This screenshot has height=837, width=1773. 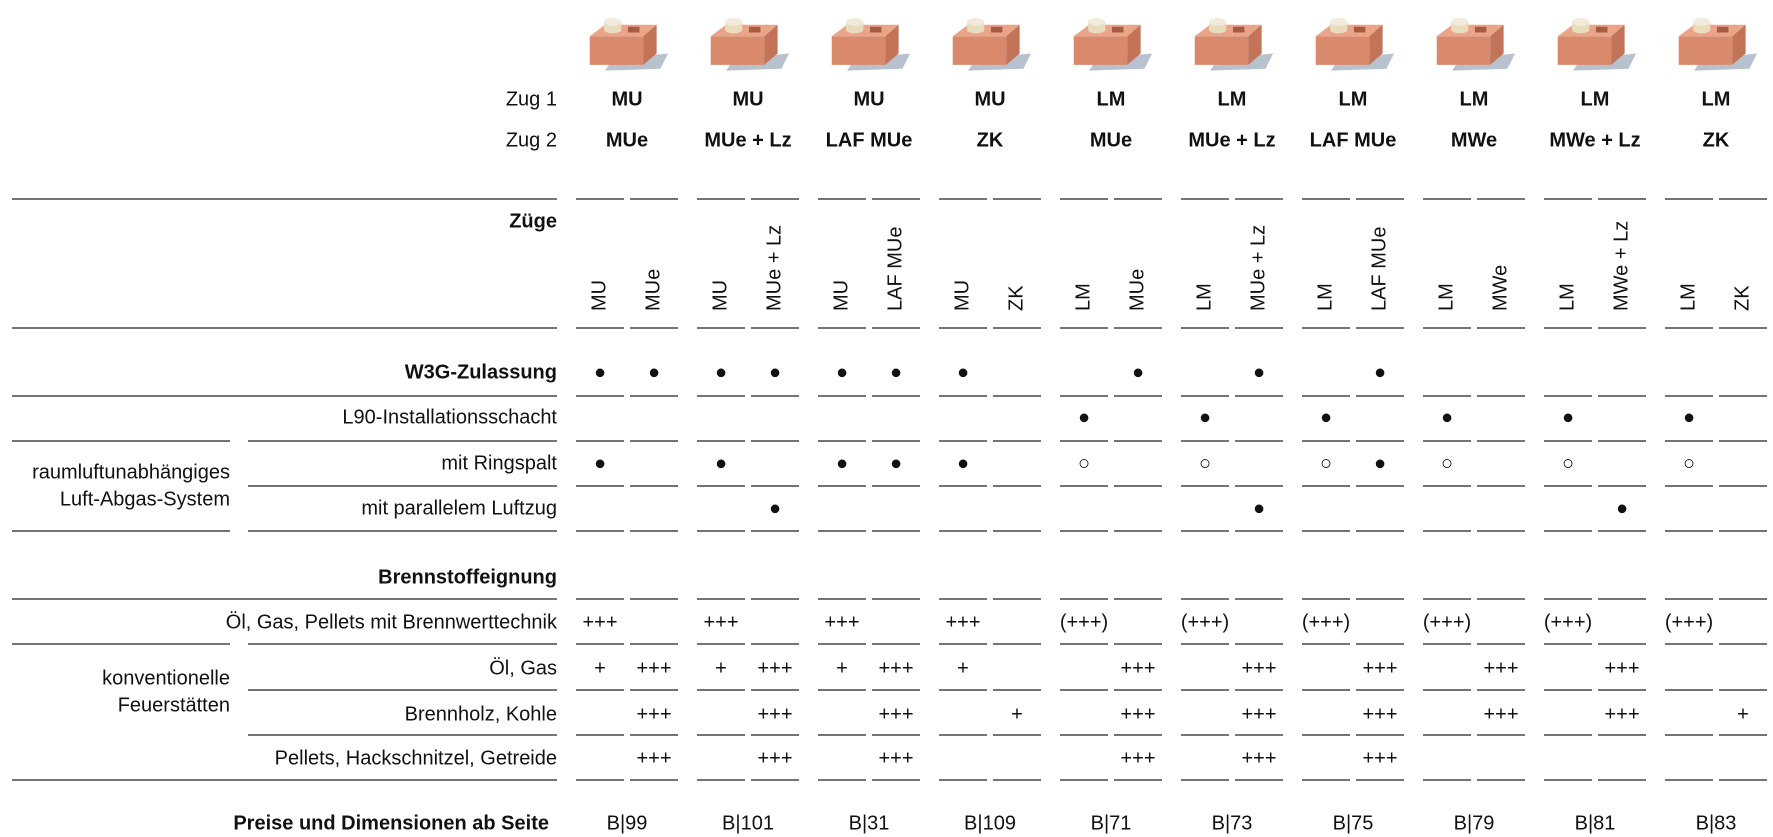 I want to click on zug2: MUe, so click(x=627, y=140).